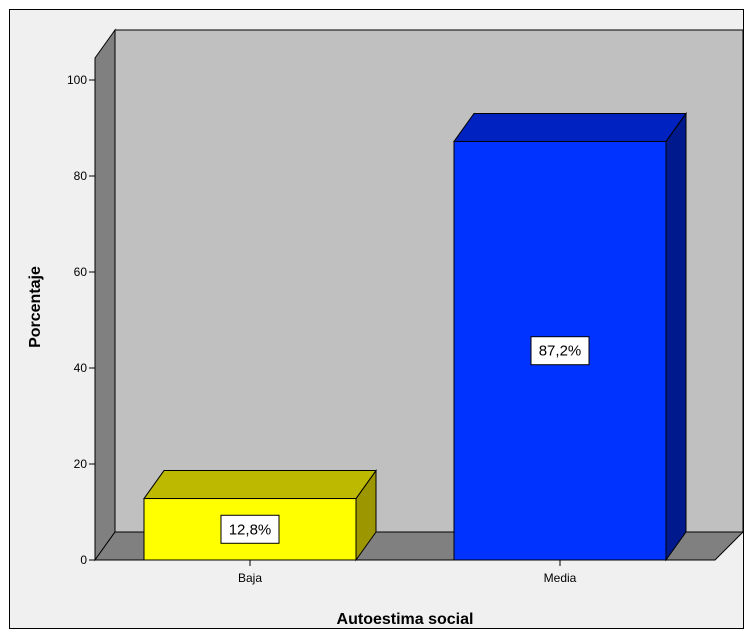 This screenshot has width=747, height=632. I want to click on x-tick-label: Baja, so click(250, 578).